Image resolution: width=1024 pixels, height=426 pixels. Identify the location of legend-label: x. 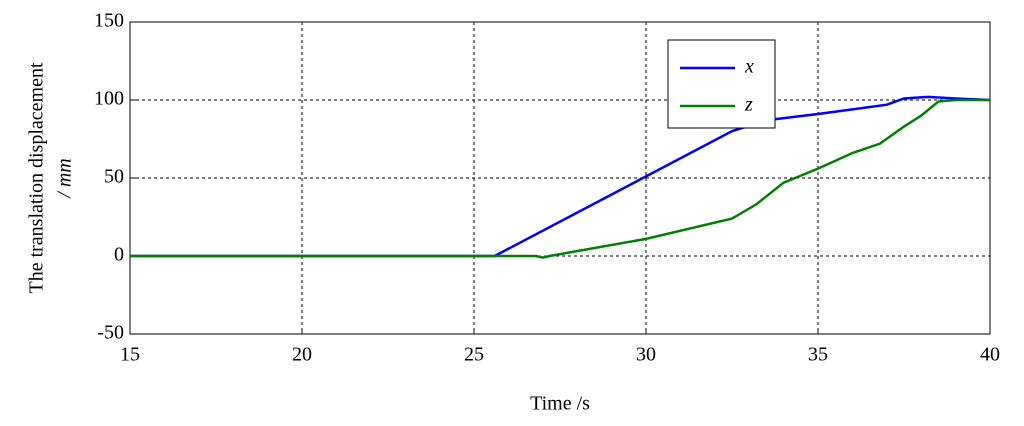
(749, 67).